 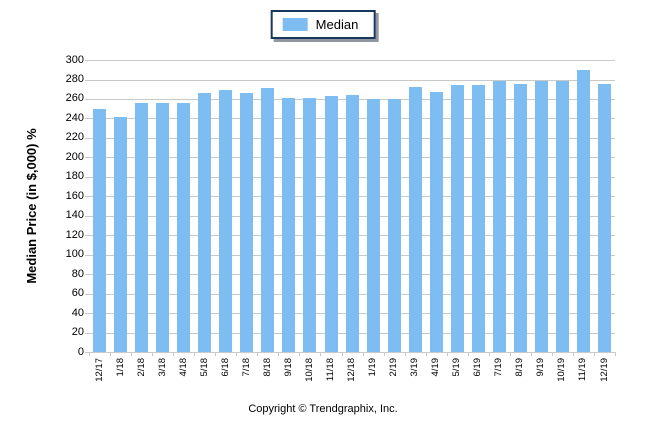 I want to click on y-tick-label: 260, so click(x=74, y=98).